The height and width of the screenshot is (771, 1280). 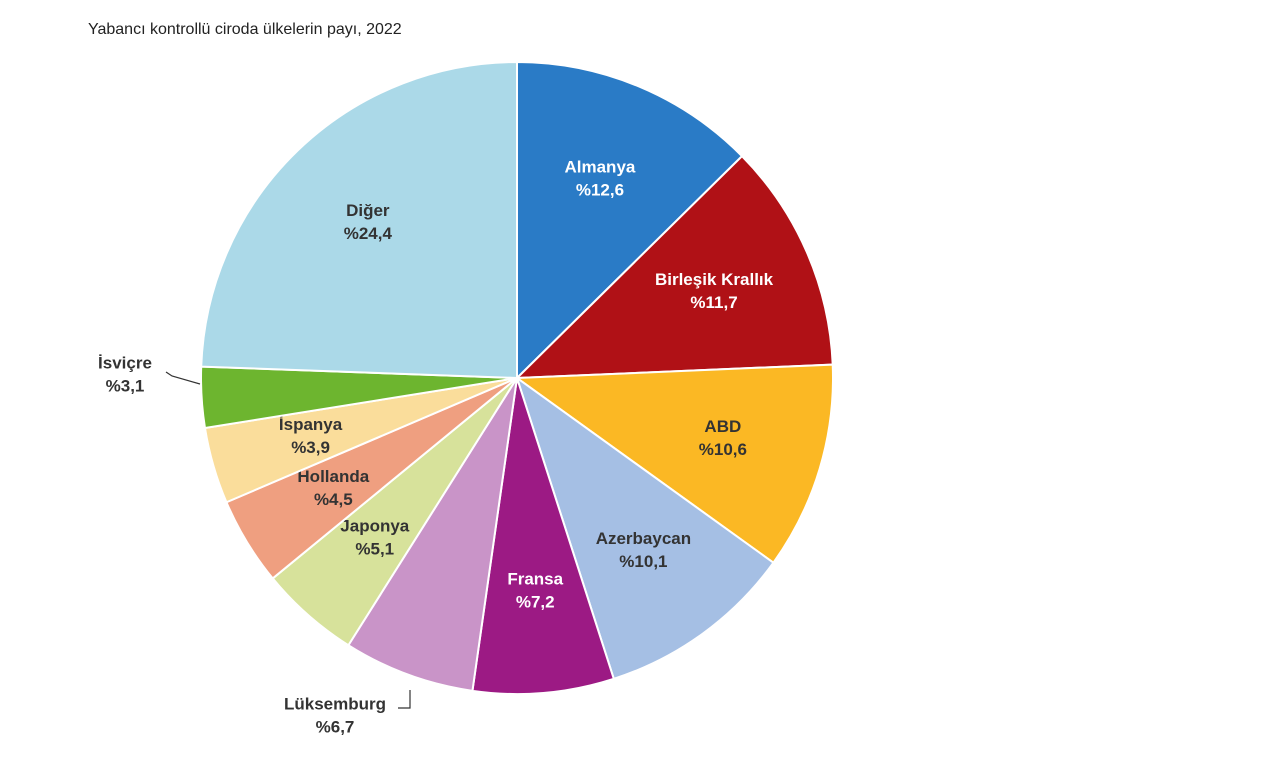 What do you see at coordinates (333, 499) in the screenshot?
I see `value-label: %4,5` at bounding box center [333, 499].